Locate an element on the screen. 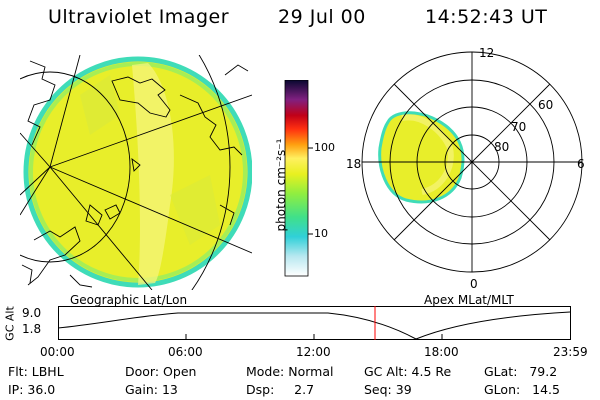 Image resolution: width=600 pixels, height=400 pixels. lat-label-80: 80 is located at coordinates (502, 147).